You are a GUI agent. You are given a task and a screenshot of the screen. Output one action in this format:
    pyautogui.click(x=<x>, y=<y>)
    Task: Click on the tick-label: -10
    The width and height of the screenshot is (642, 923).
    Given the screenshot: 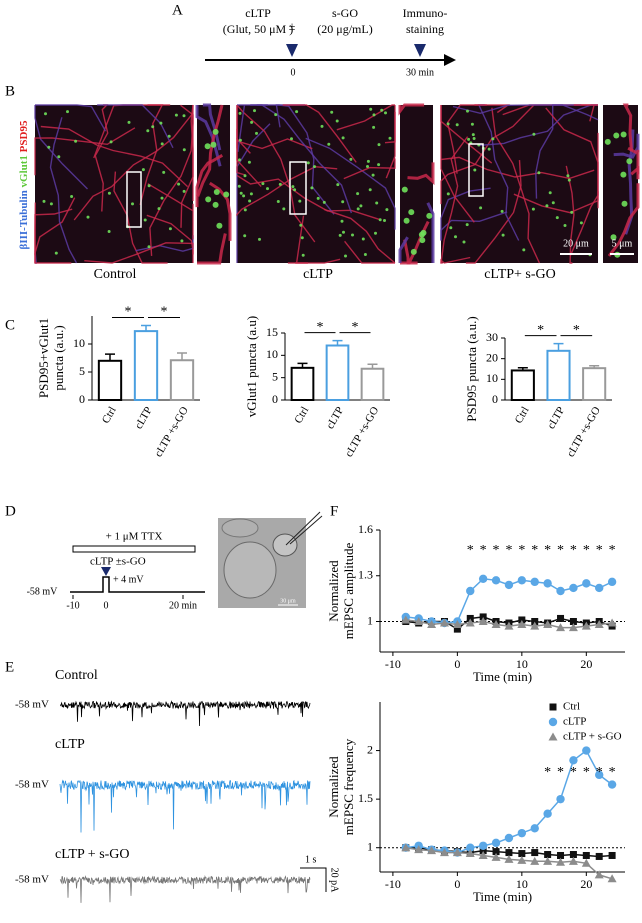 What is the action you would take?
    pyautogui.click(x=72, y=605)
    